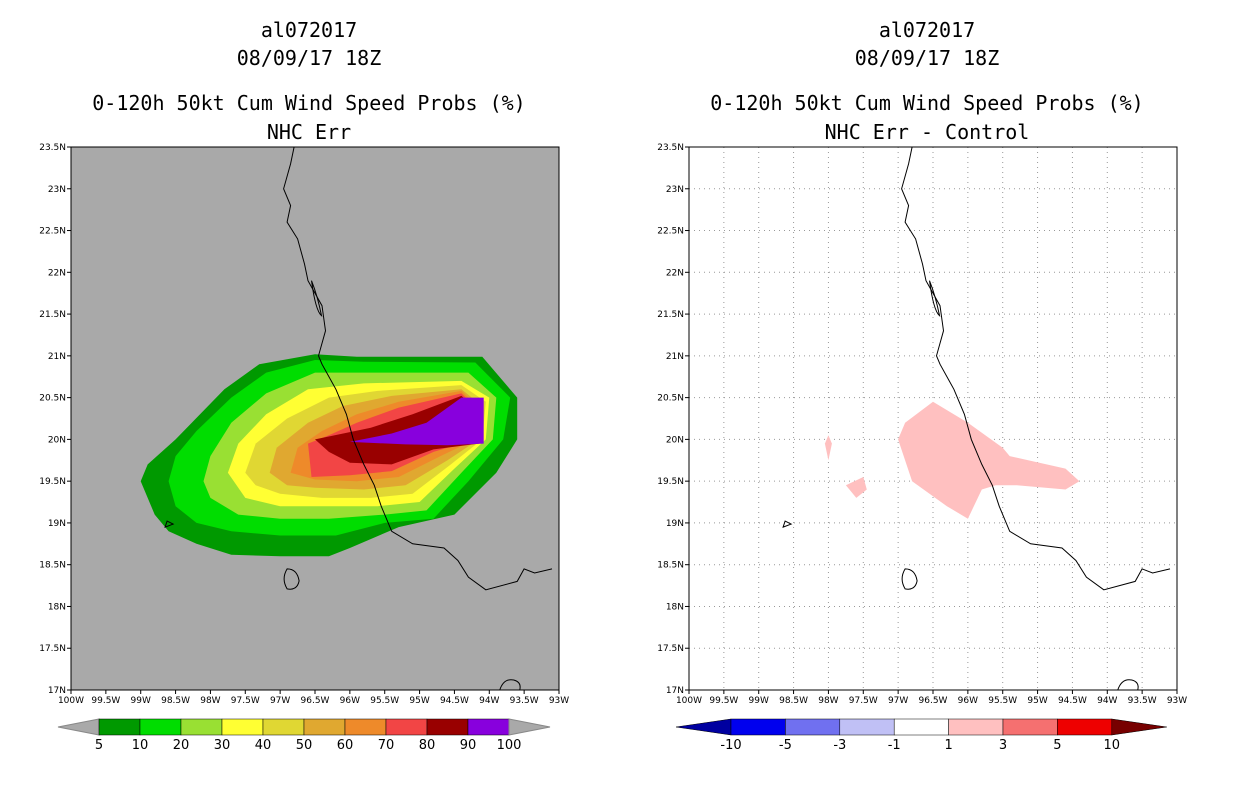  Describe the element at coordinates (245, 701) in the screenshot. I see `lon-tick-label: 97.5W` at that location.